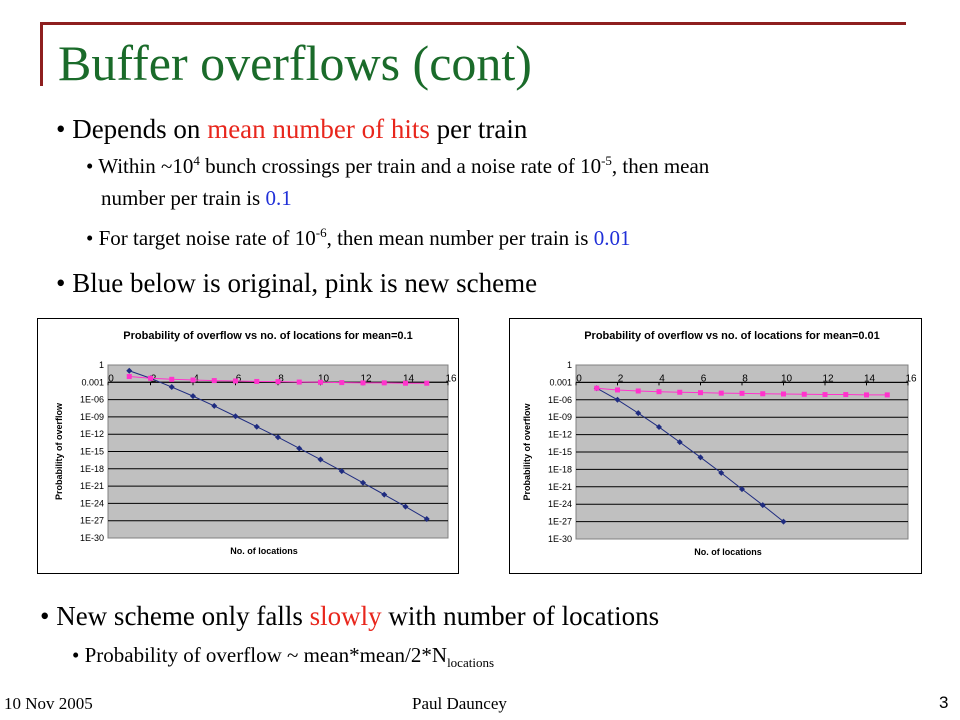 The height and width of the screenshot is (720, 960). I want to click on superscript: -6, so click(321, 232).